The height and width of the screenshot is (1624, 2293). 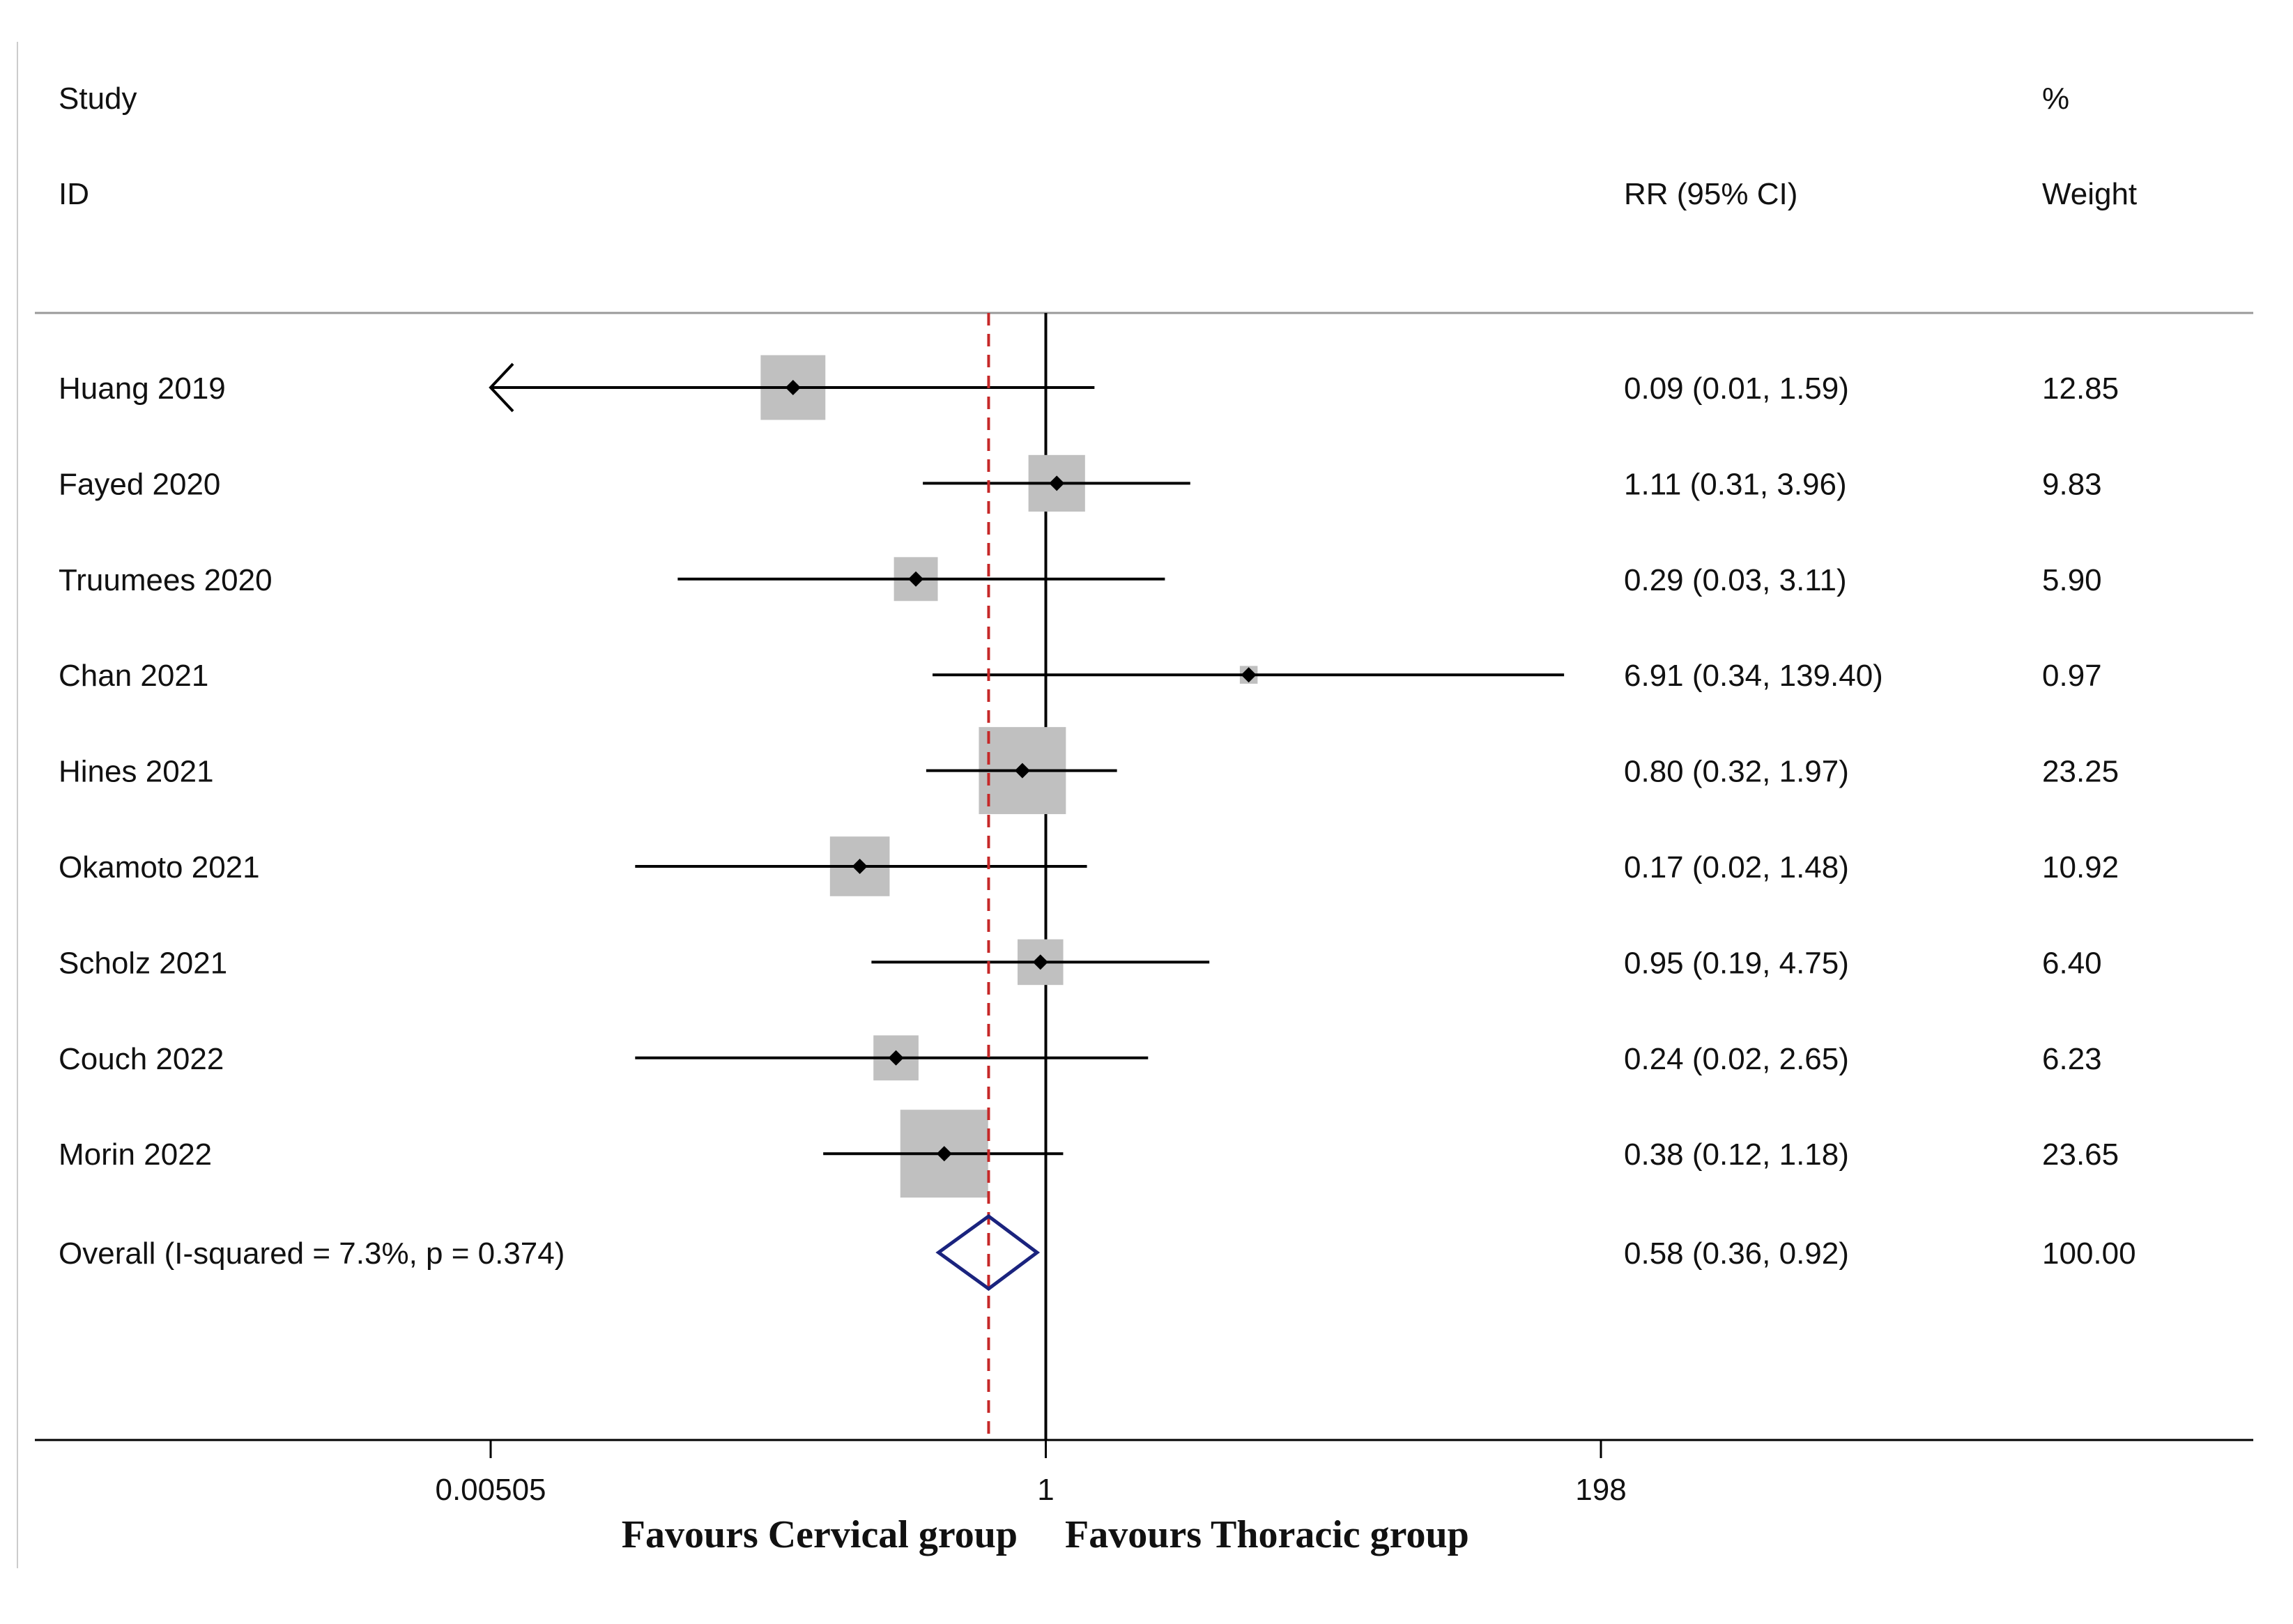 What do you see at coordinates (2072, 676) in the screenshot?
I see `study-weight-text: 0.97` at bounding box center [2072, 676].